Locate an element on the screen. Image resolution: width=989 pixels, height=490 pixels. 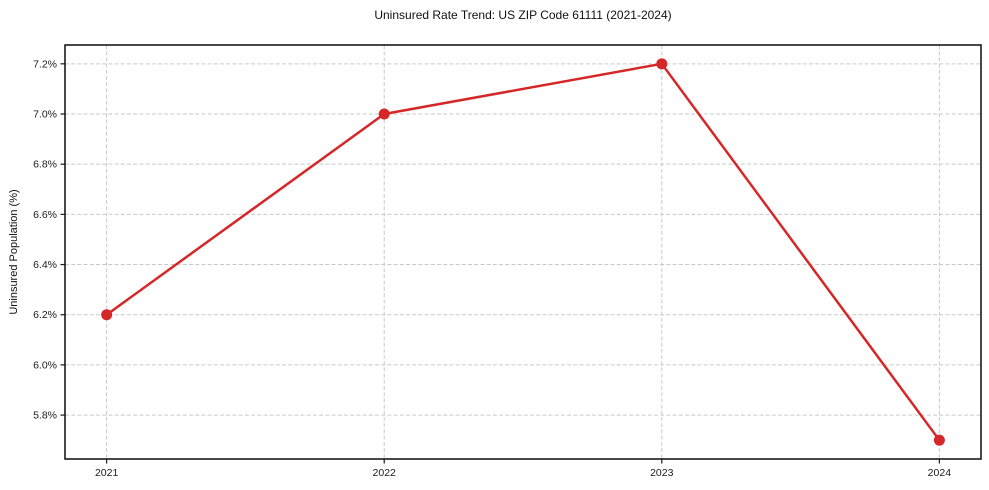
x-axis-tick-label: 2021 is located at coordinates (107, 473).